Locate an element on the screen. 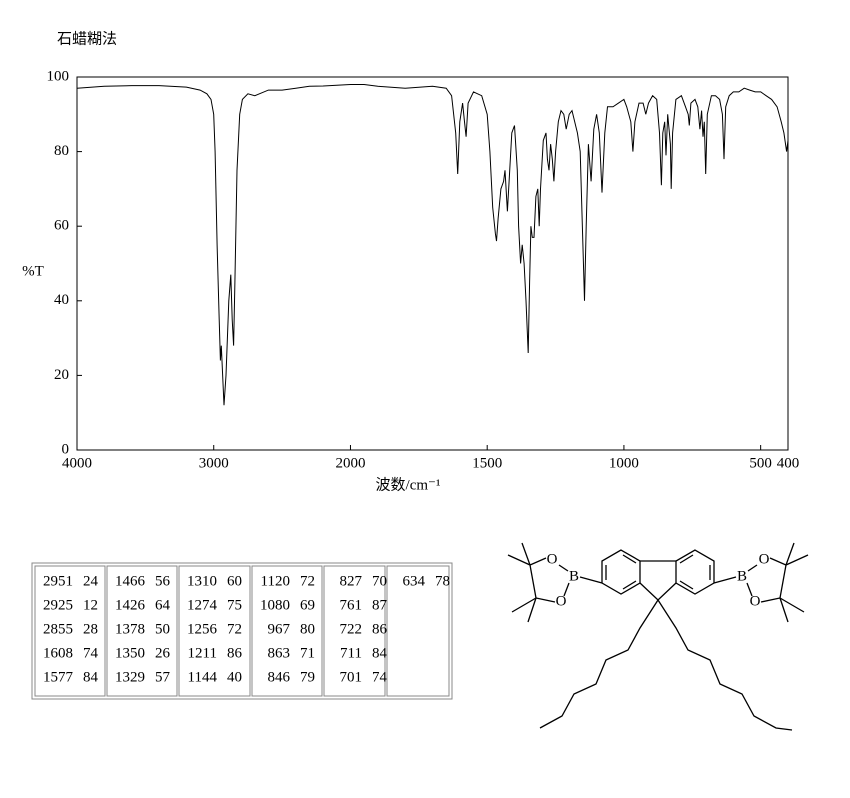  peak-transmittance: 12 is located at coordinates (90, 605).